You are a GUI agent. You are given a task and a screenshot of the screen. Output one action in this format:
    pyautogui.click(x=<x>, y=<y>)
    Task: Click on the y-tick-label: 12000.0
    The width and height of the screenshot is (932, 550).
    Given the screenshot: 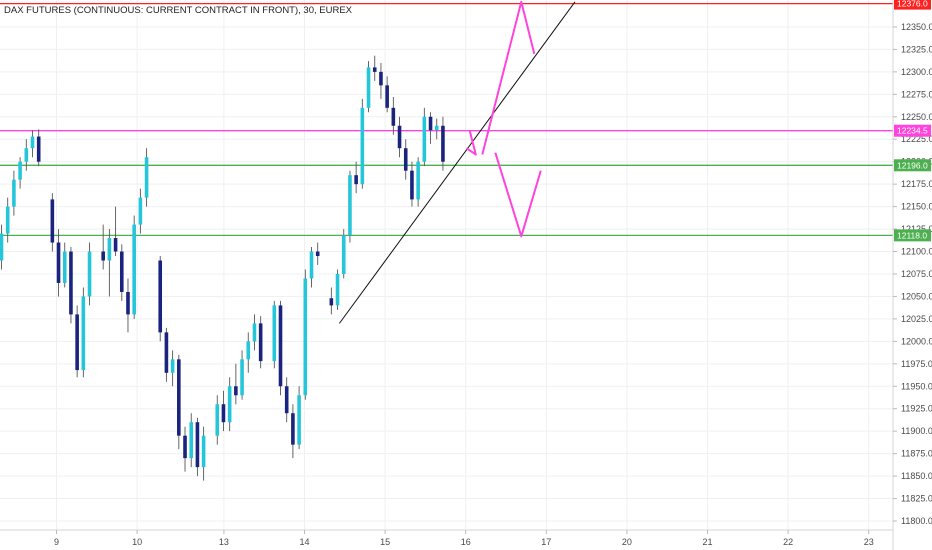 What is the action you would take?
    pyautogui.click(x=916, y=341)
    